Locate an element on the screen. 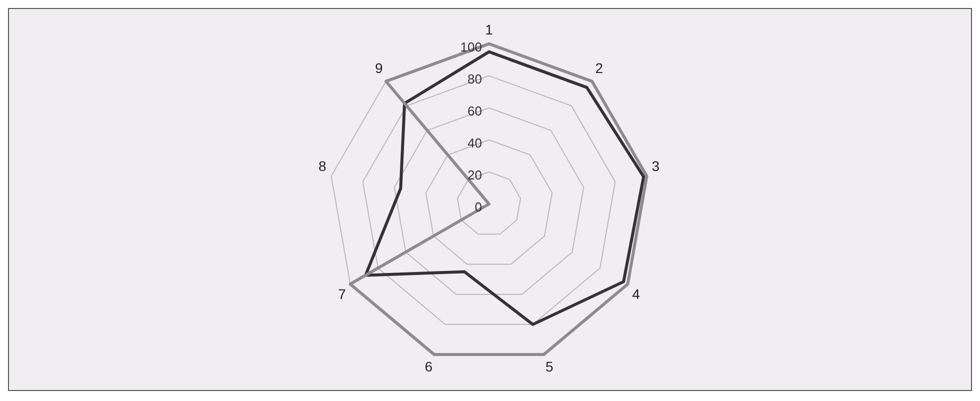 Image resolution: width=980 pixels, height=401 pixels. y-tick-label: 100 is located at coordinates (471, 46).